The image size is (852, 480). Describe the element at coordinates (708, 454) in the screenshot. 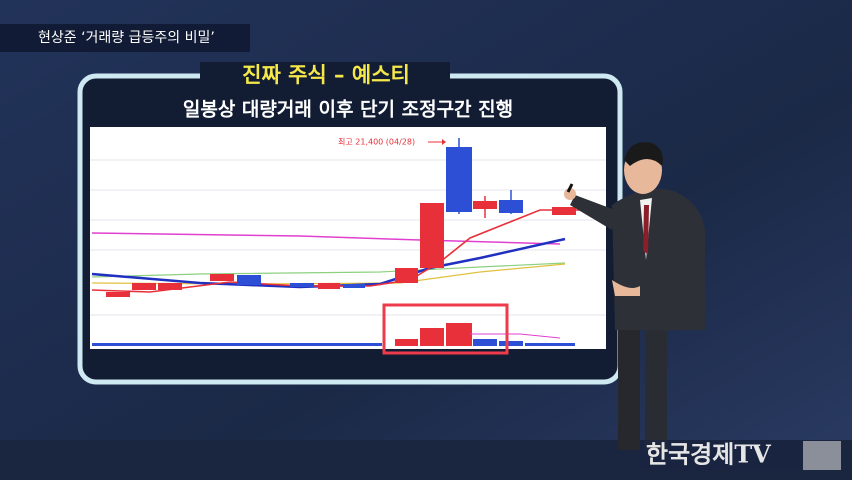

I see `logo: 한국경제TV` at that location.